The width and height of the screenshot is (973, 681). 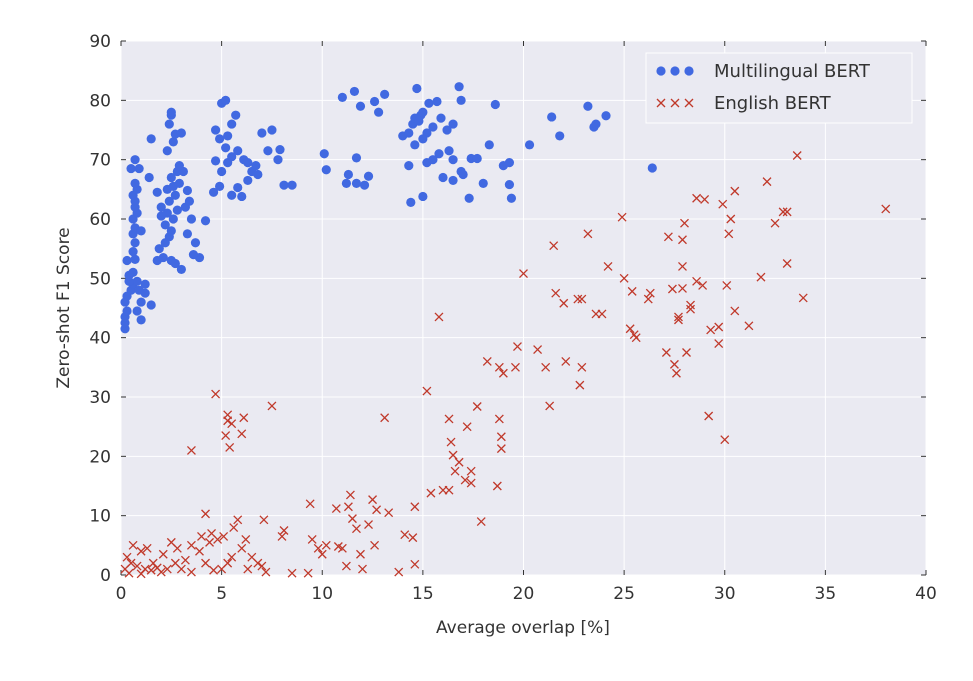 I want to click on legend-label-multilingual: Multilingual BERT, so click(x=792, y=71).